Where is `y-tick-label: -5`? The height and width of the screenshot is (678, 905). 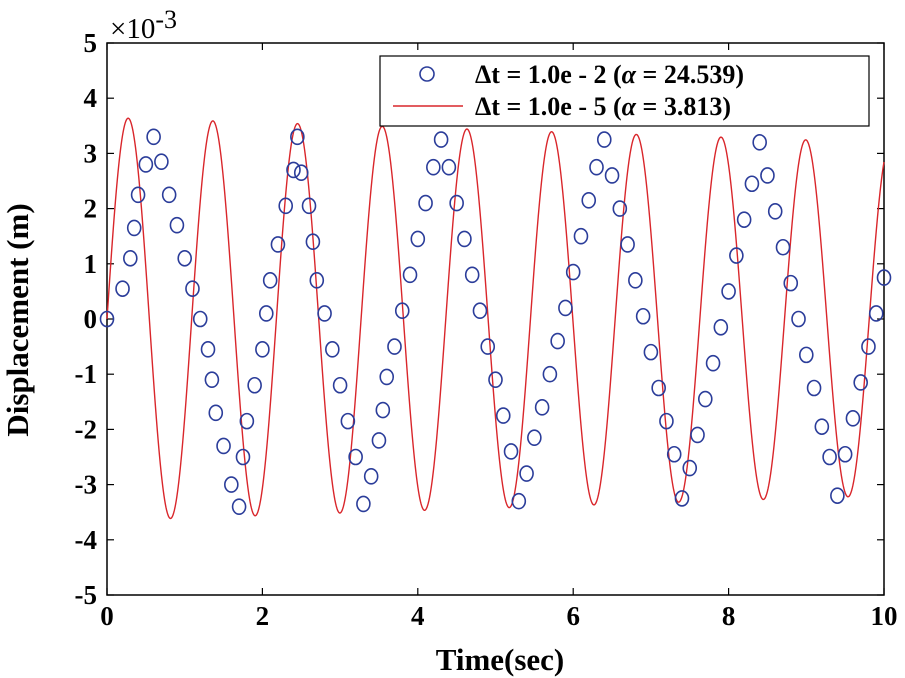
y-tick-label: -5 is located at coordinates (86, 595).